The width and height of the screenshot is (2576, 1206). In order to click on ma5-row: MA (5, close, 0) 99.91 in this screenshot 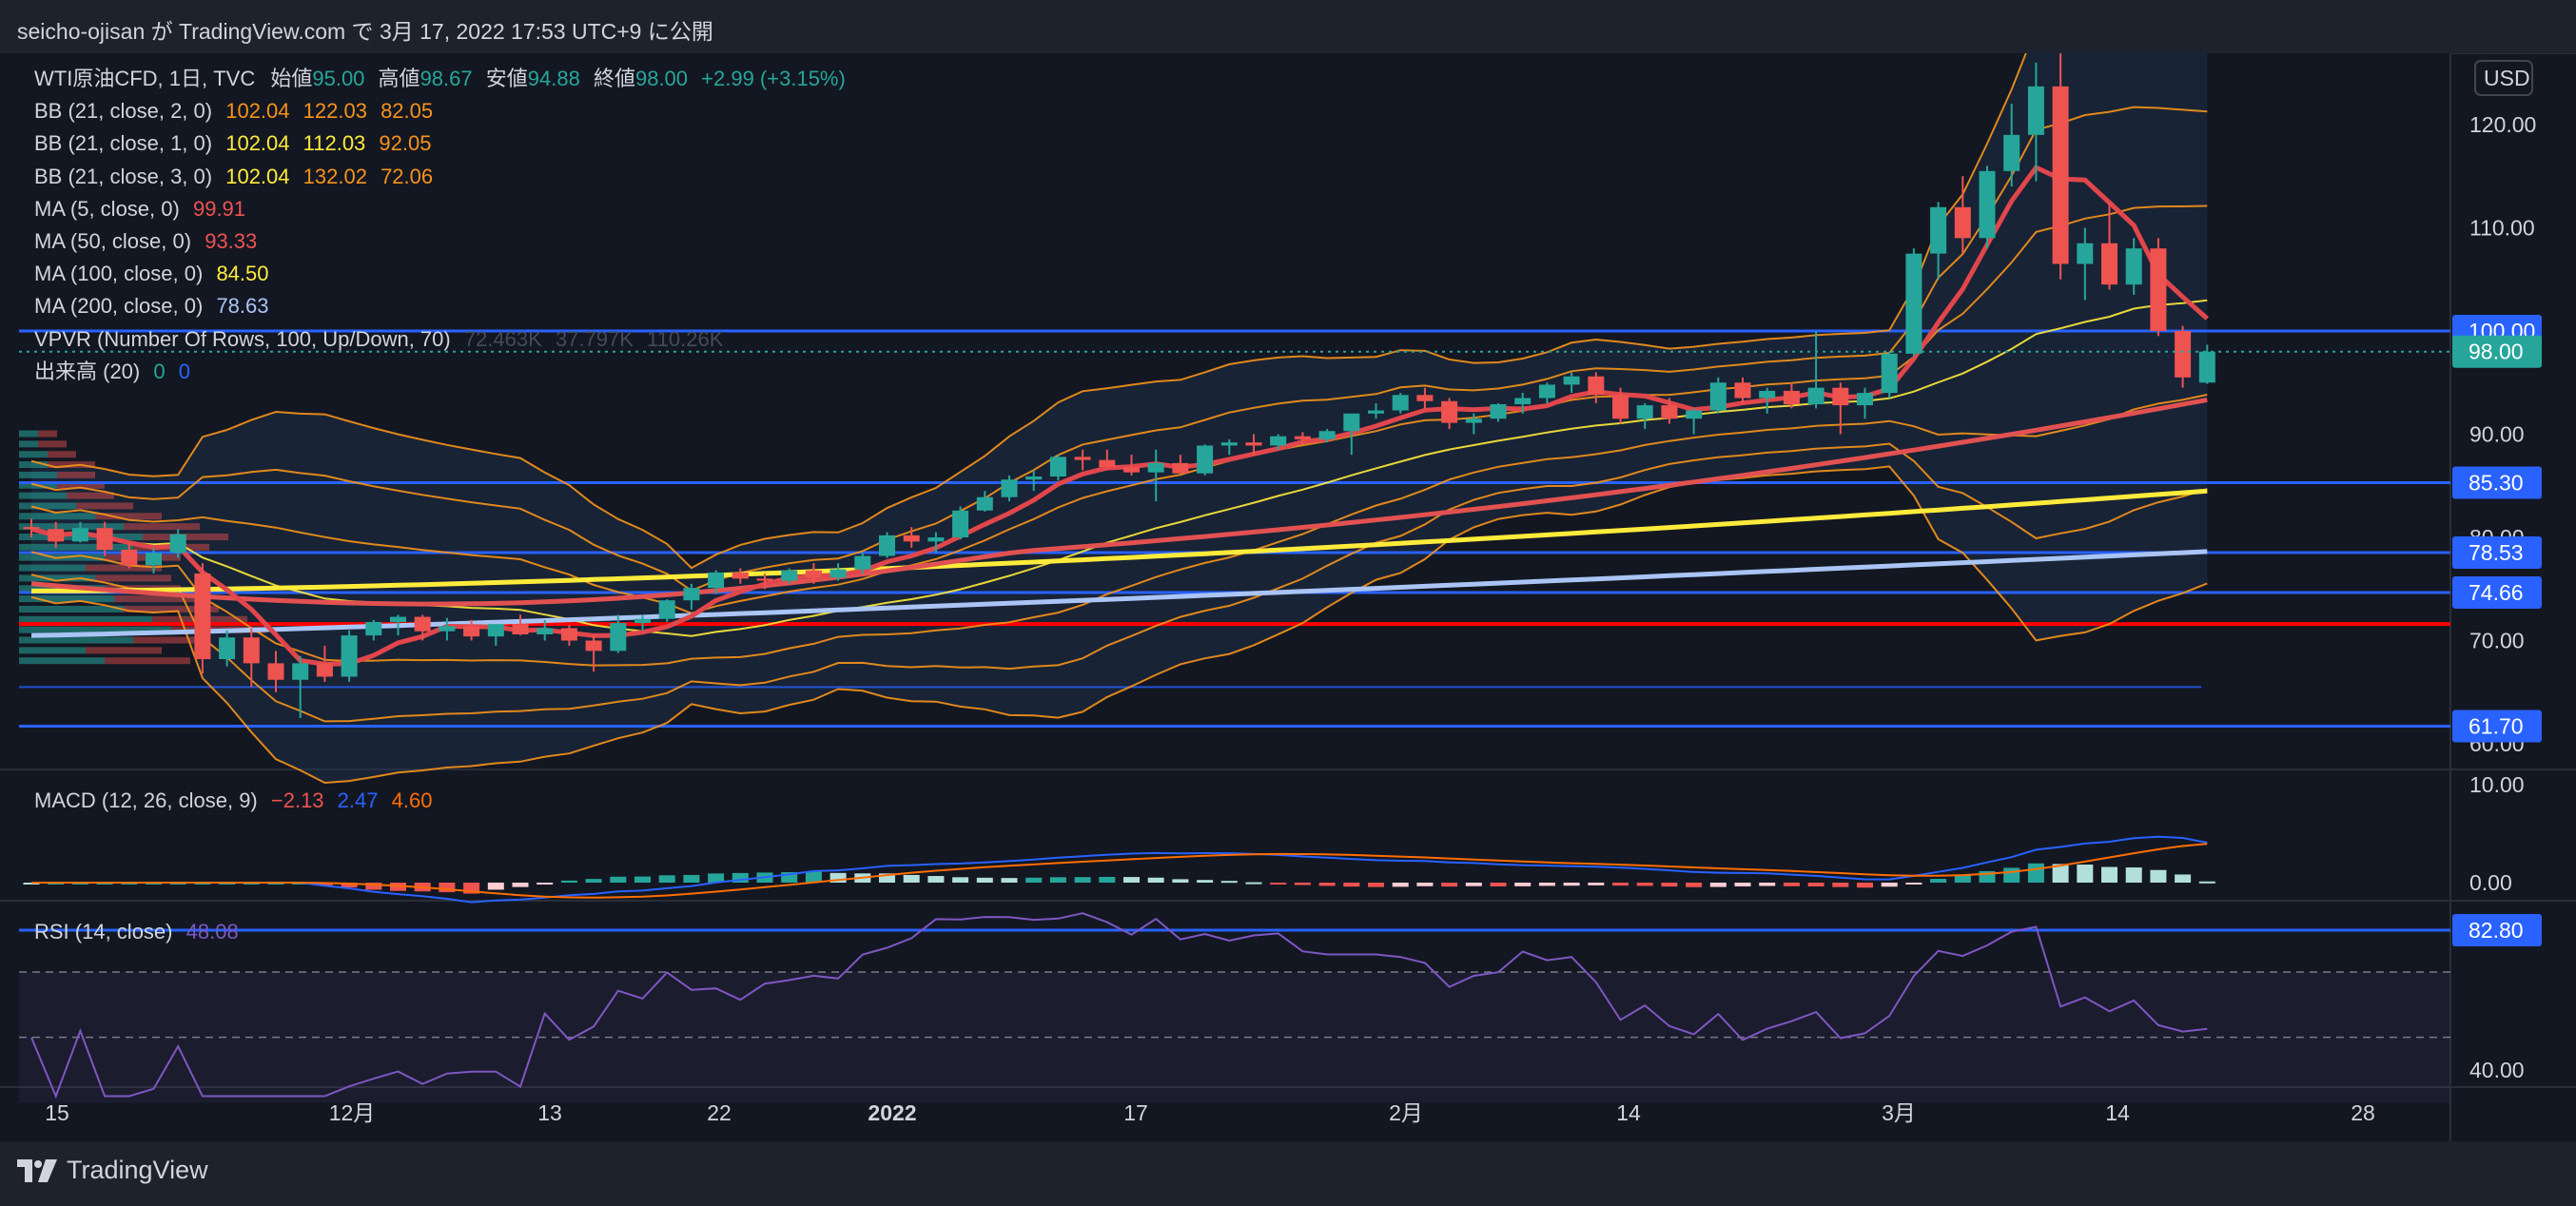, I will do `click(440, 209)`.